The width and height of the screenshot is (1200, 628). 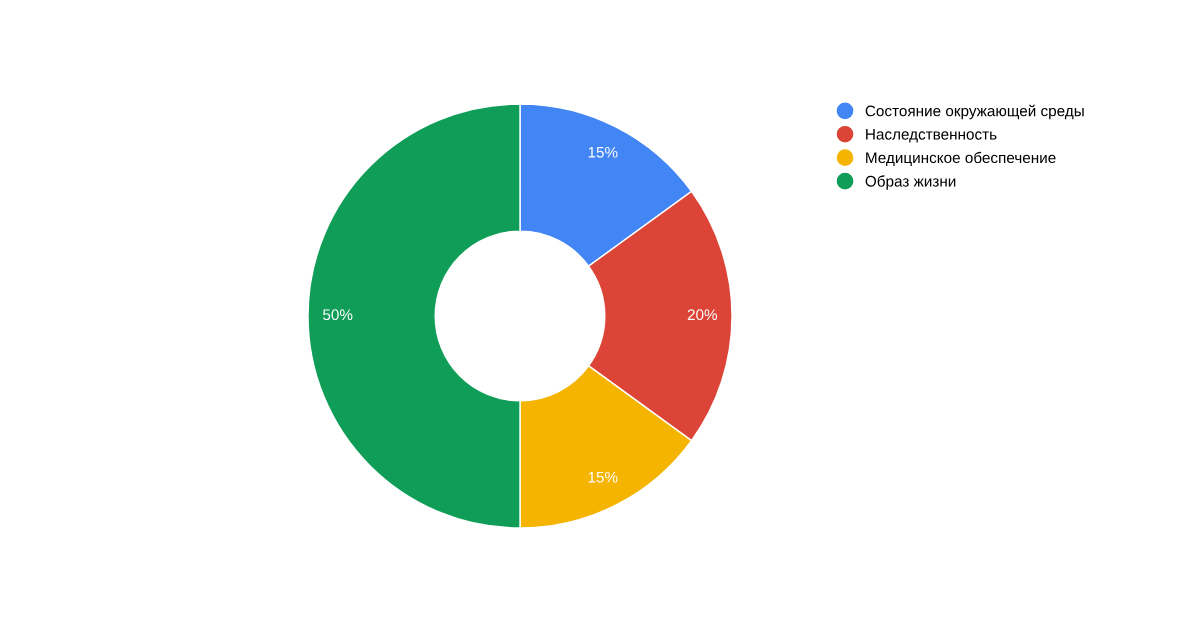 I want to click on data-label: 20%, so click(x=702, y=315).